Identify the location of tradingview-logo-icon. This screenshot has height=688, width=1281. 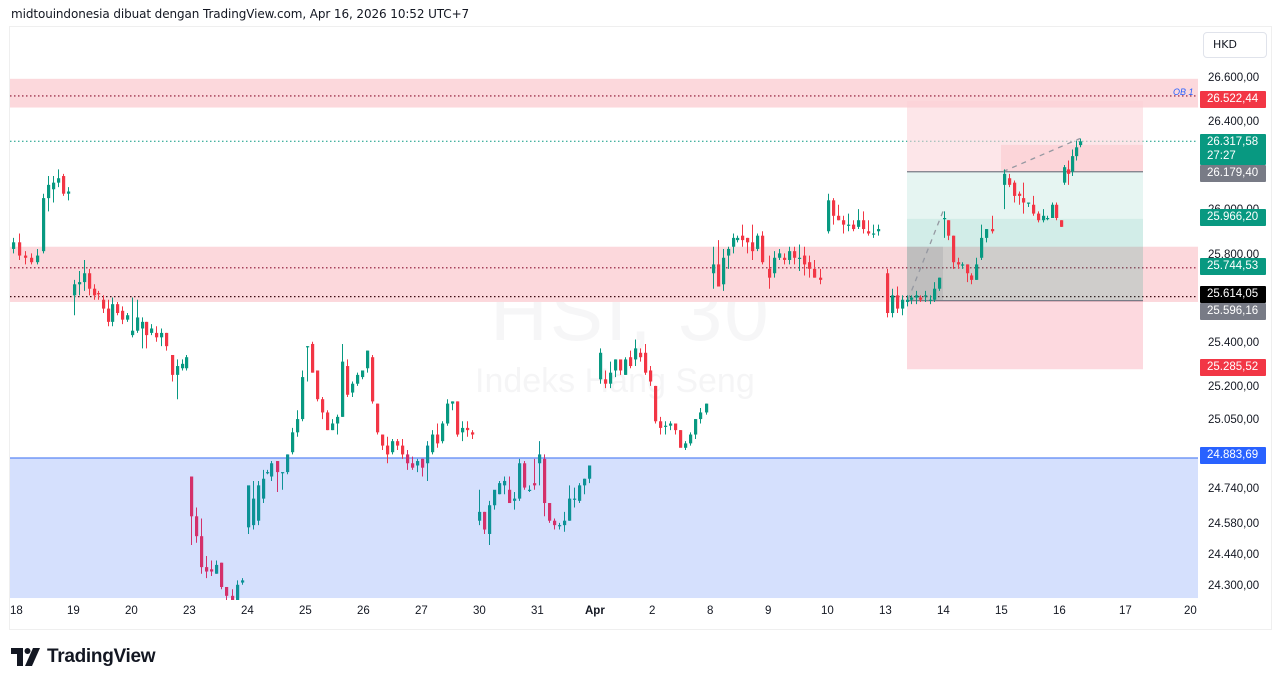
(25, 657).